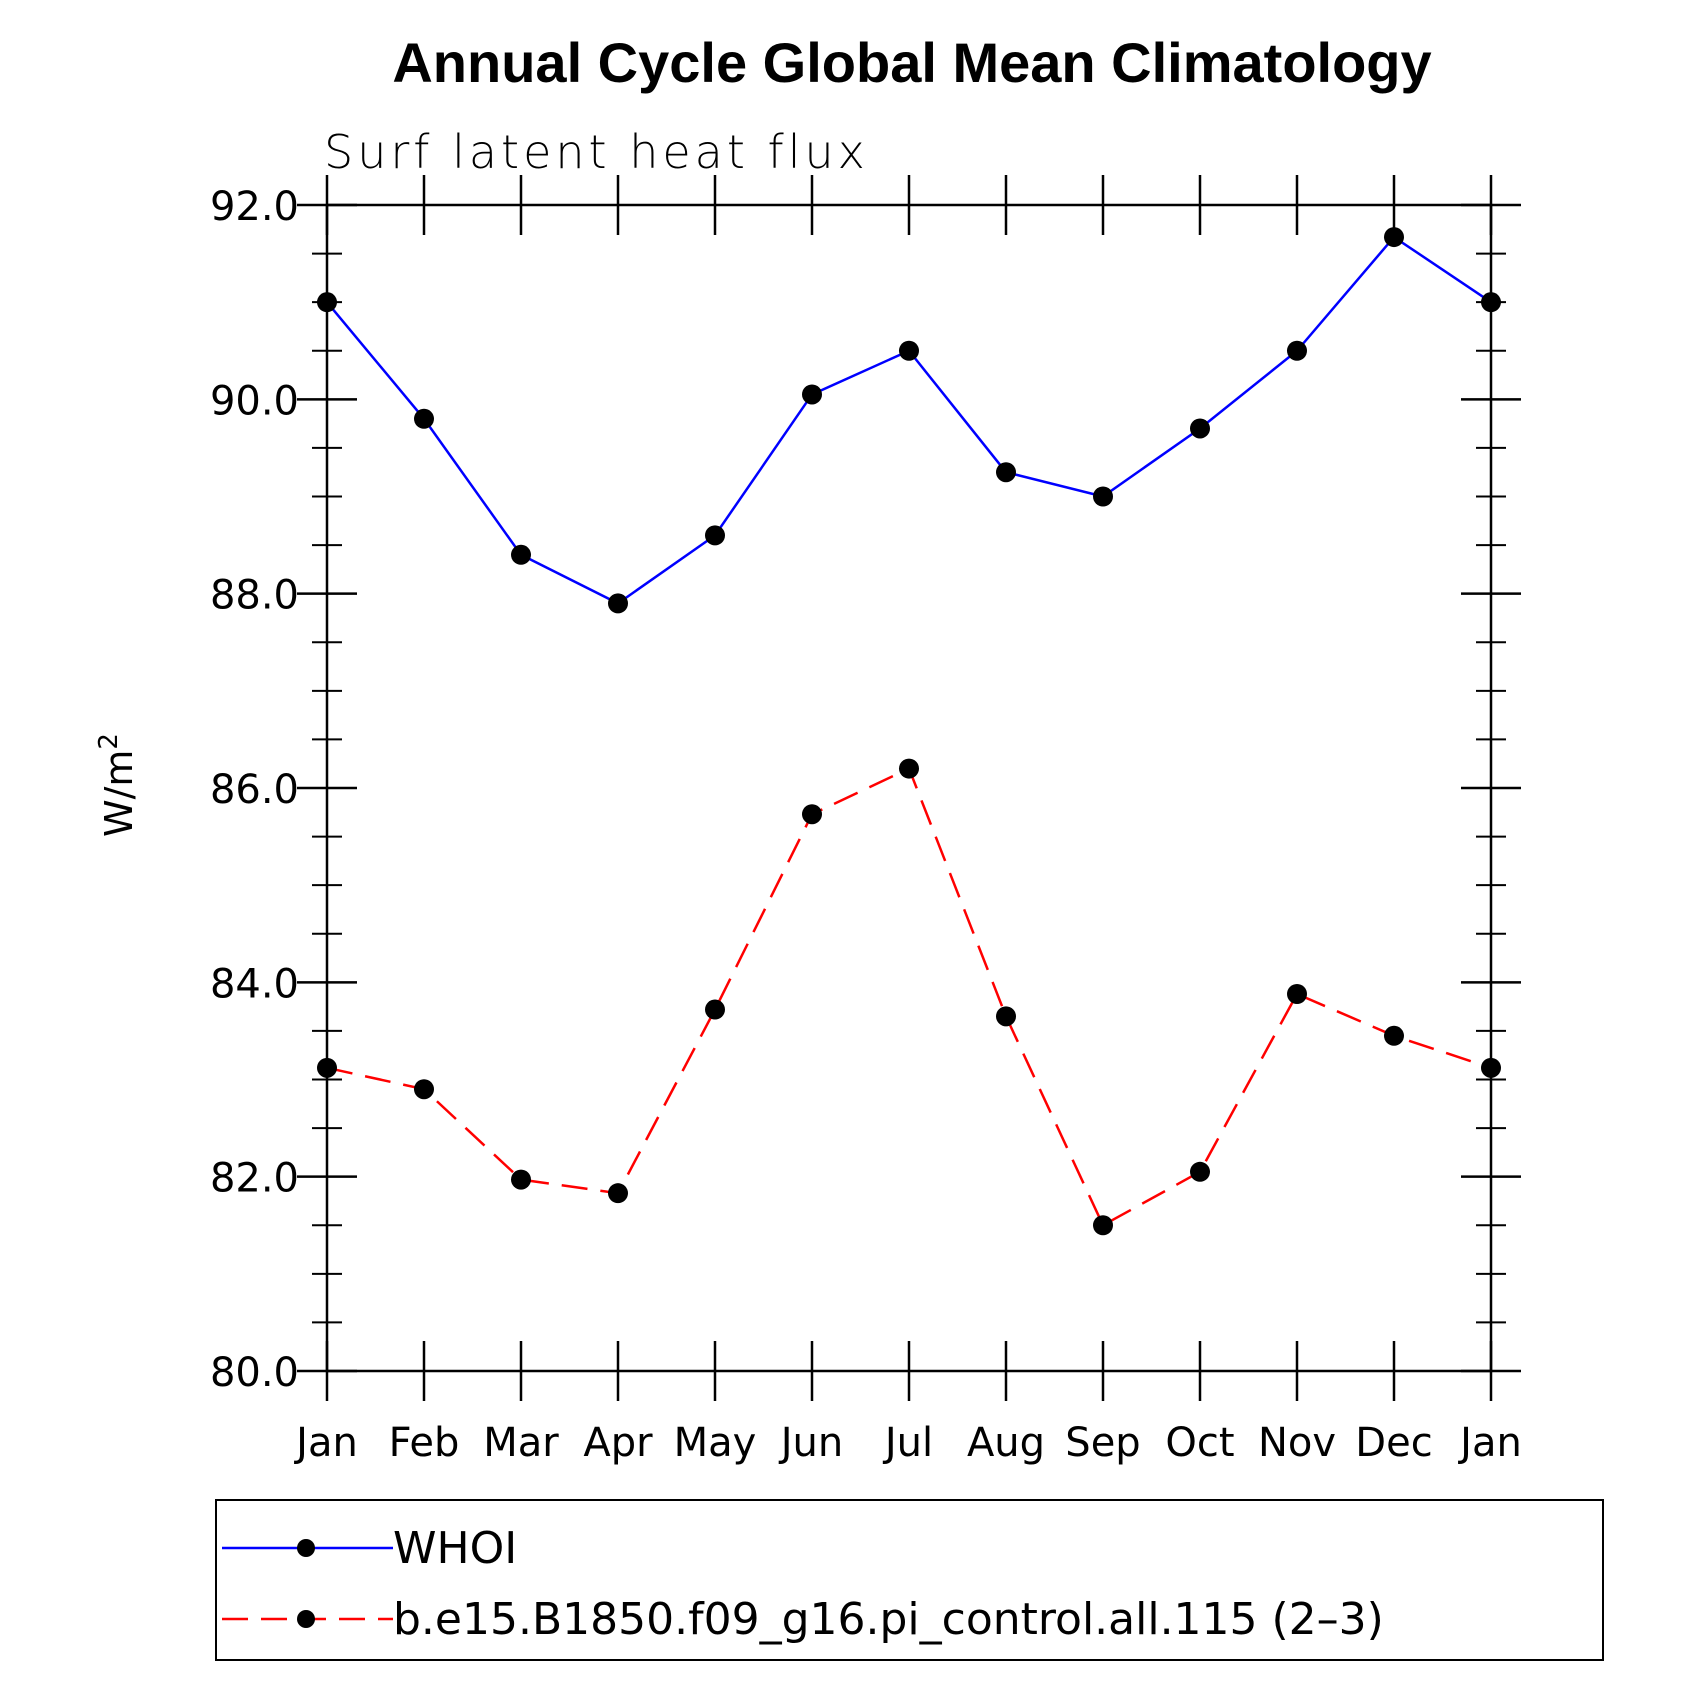 This screenshot has height=1685, width=1685. Describe the element at coordinates (254, 596) in the screenshot. I see `y-tick-label: 88.0` at that location.